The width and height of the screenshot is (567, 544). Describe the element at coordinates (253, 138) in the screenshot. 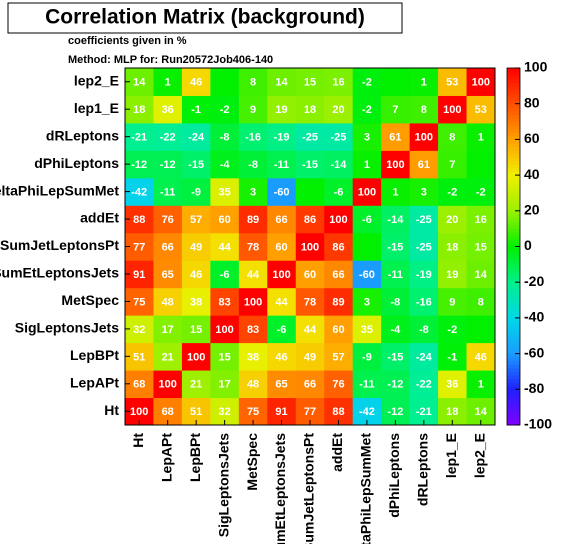

I see `cell-label: -16` at that location.